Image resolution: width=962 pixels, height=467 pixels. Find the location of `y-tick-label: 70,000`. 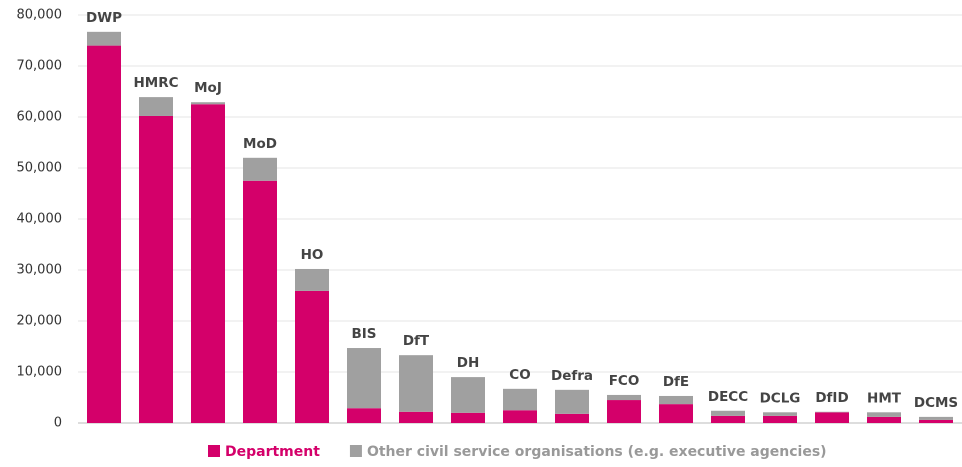

y-tick-label: 70,000 is located at coordinates (40, 66).